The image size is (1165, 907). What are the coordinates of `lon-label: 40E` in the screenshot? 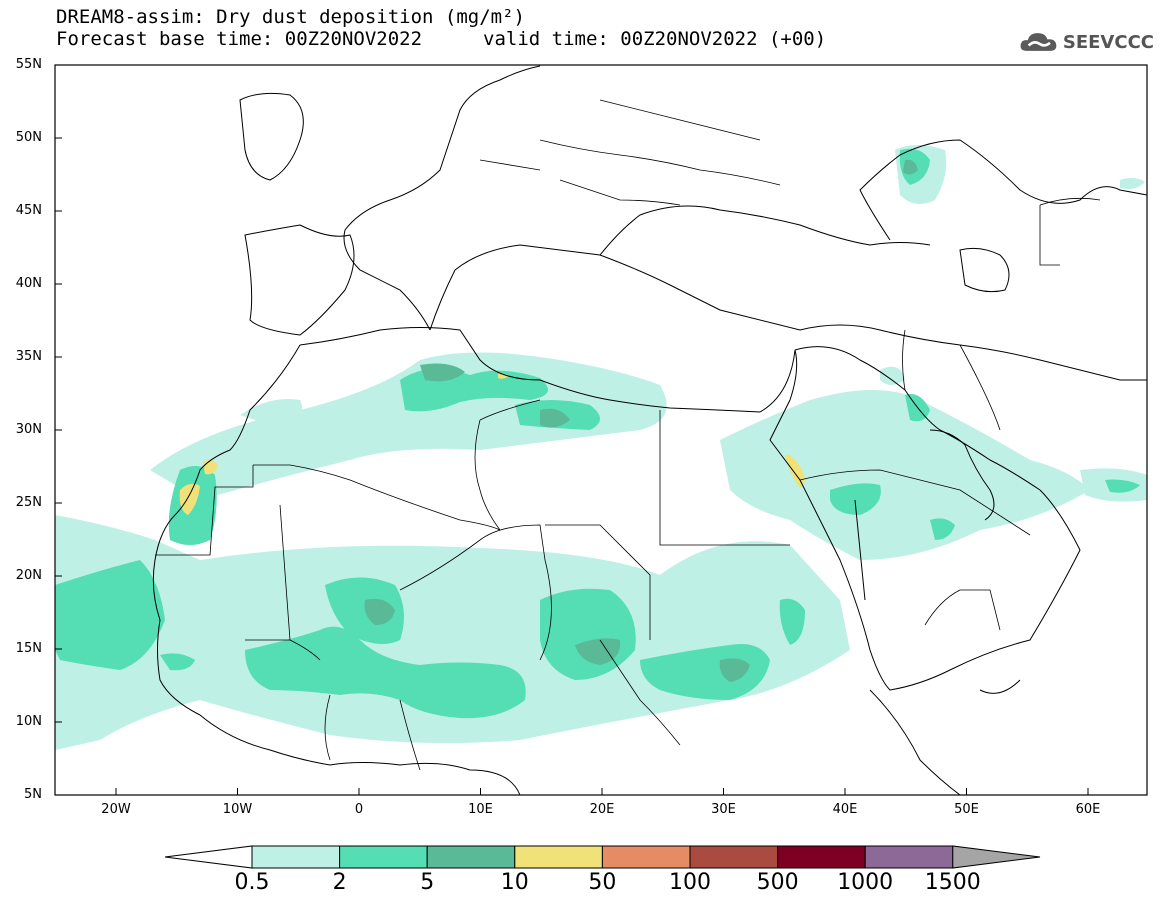 It's located at (845, 809).